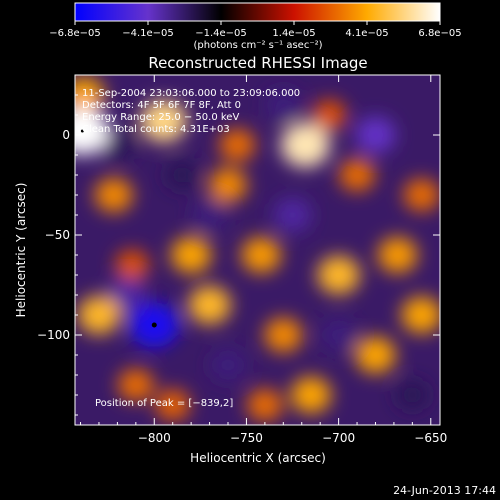  What do you see at coordinates (246, 438) in the screenshot?
I see `x-tick-label: −750` at bounding box center [246, 438].